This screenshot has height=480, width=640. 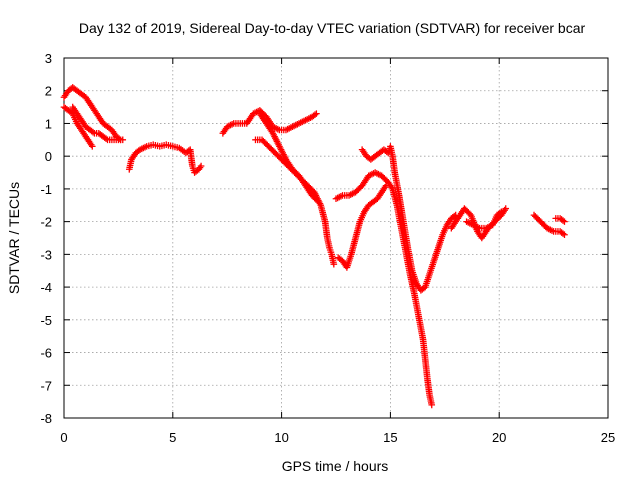 I want to click on x-tick-label: 10, so click(x=281, y=437).